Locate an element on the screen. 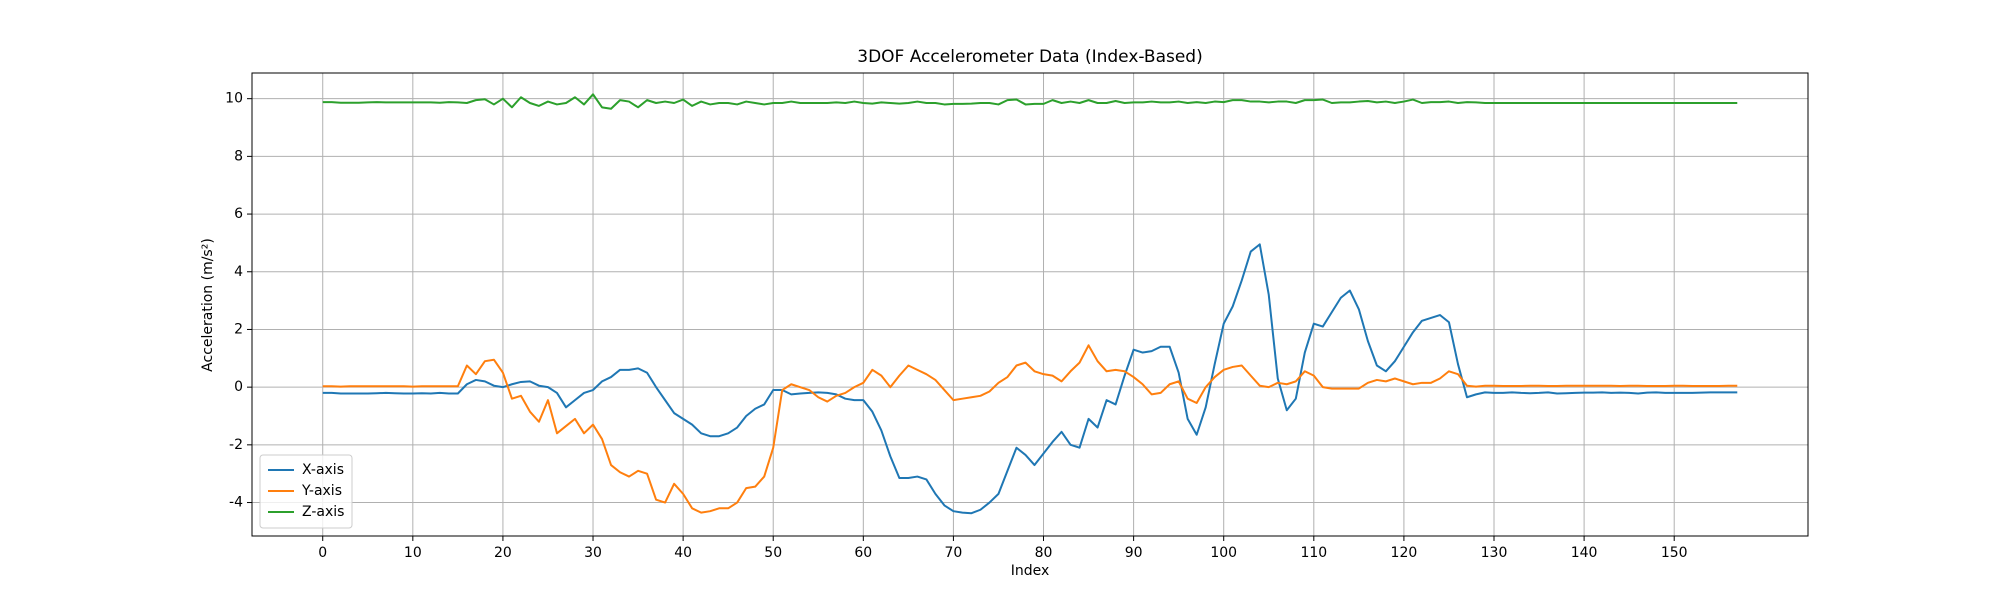  x-tick-label: 30 is located at coordinates (593, 553).